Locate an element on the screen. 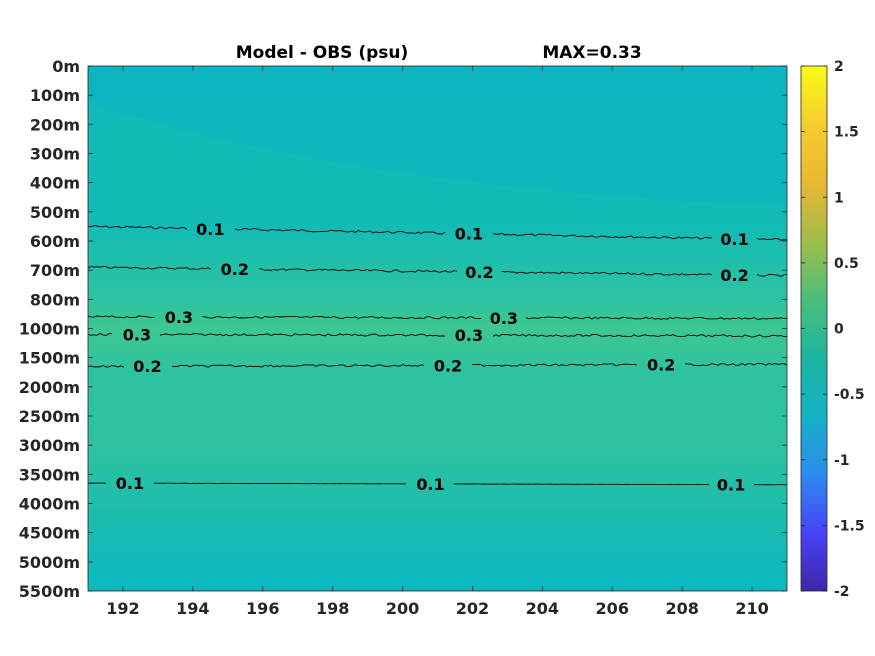 The image size is (875, 656). y-tick-label: 1500m is located at coordinates (49, 358).